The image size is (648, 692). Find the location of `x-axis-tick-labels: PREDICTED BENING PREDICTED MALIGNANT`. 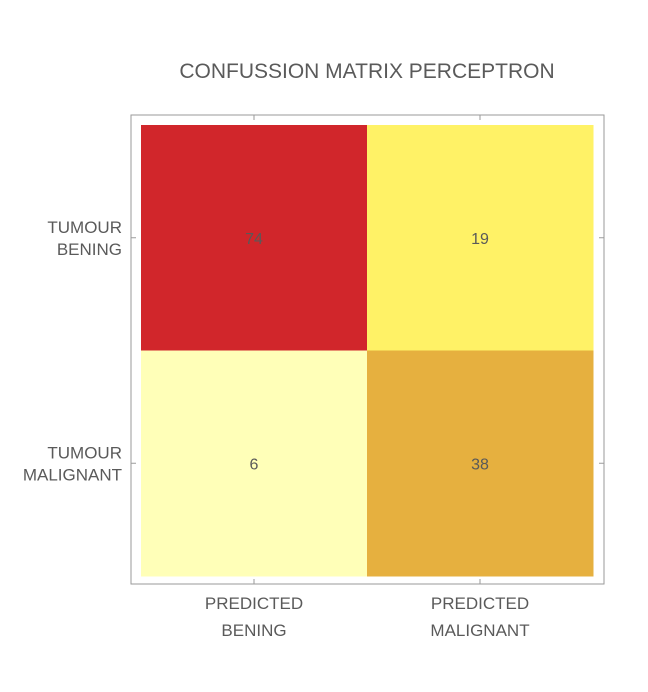

x-axis-tick-labels: PREDICTED BENING PREDICTED MALIGNANT is located at coordinates (367, 617).